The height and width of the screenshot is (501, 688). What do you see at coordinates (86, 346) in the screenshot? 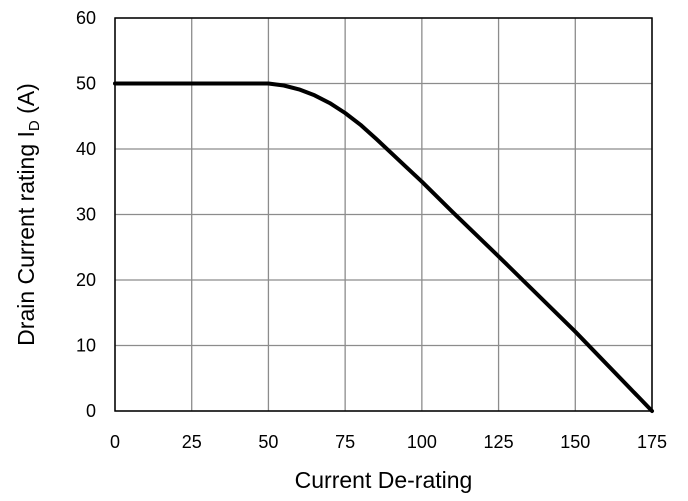
I see `y-tick-label: 10` at bounding box center [86, 346].